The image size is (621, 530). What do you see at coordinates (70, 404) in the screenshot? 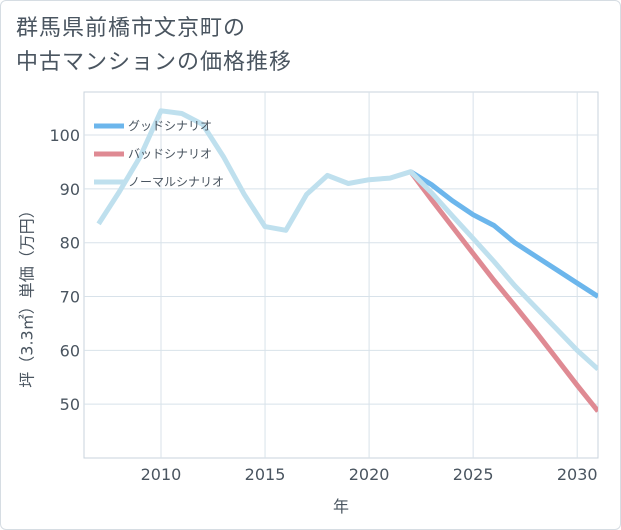
I see `y-tick-label: 50` at bounding box center [70, 404].